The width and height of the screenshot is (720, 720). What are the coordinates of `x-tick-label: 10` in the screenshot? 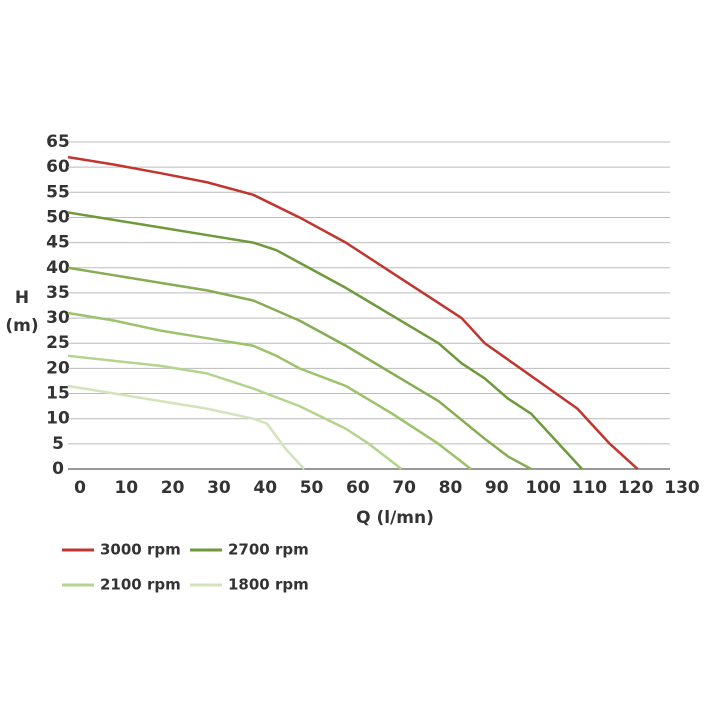 It's located at (126, 488).